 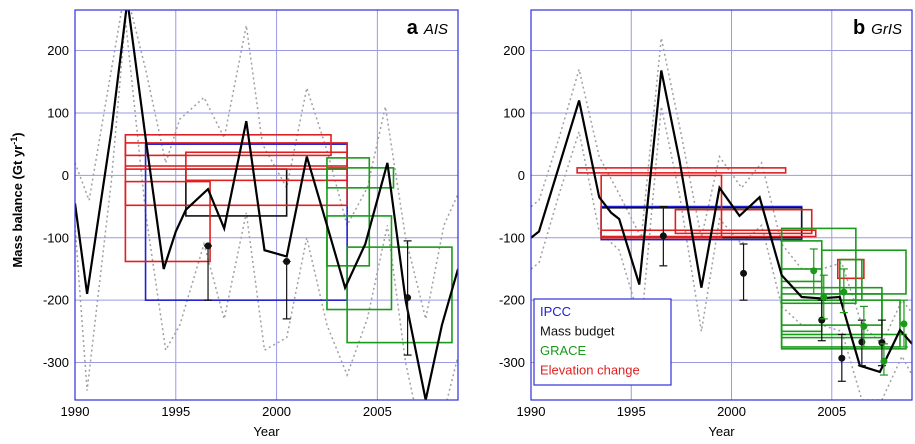 I want to click on estimate-box-mass-budget, so click(x=236, y=192).